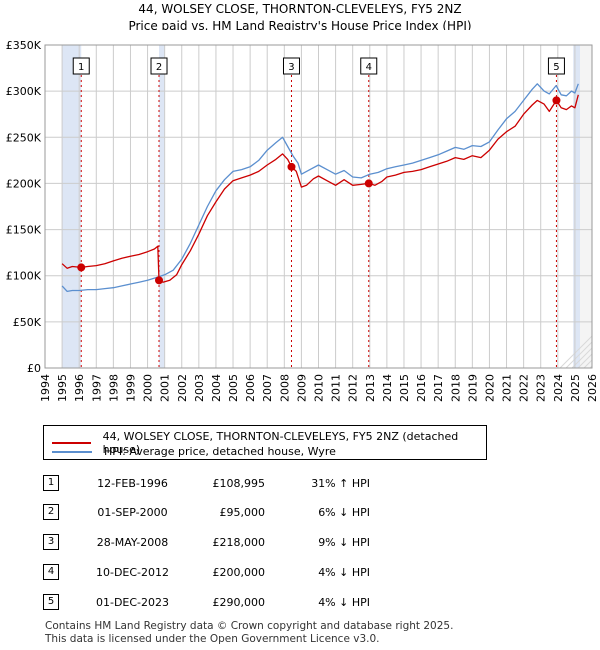  What do you see at coordinates (148, 388) in the screenshot?
I see `x-tick-label: 2000` at bounding box center [148, 388].